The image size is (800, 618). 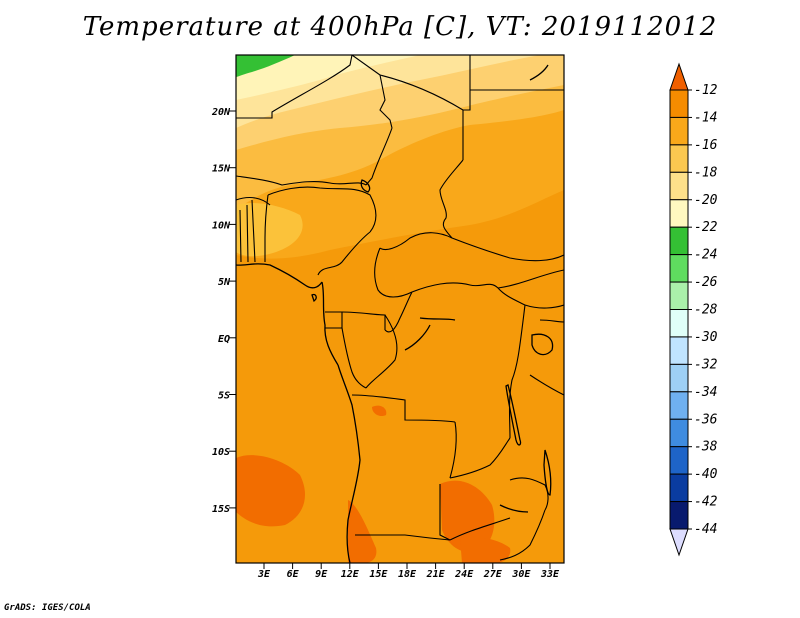 I want to click on coast-congo-angola, so click(x=349, y=463).